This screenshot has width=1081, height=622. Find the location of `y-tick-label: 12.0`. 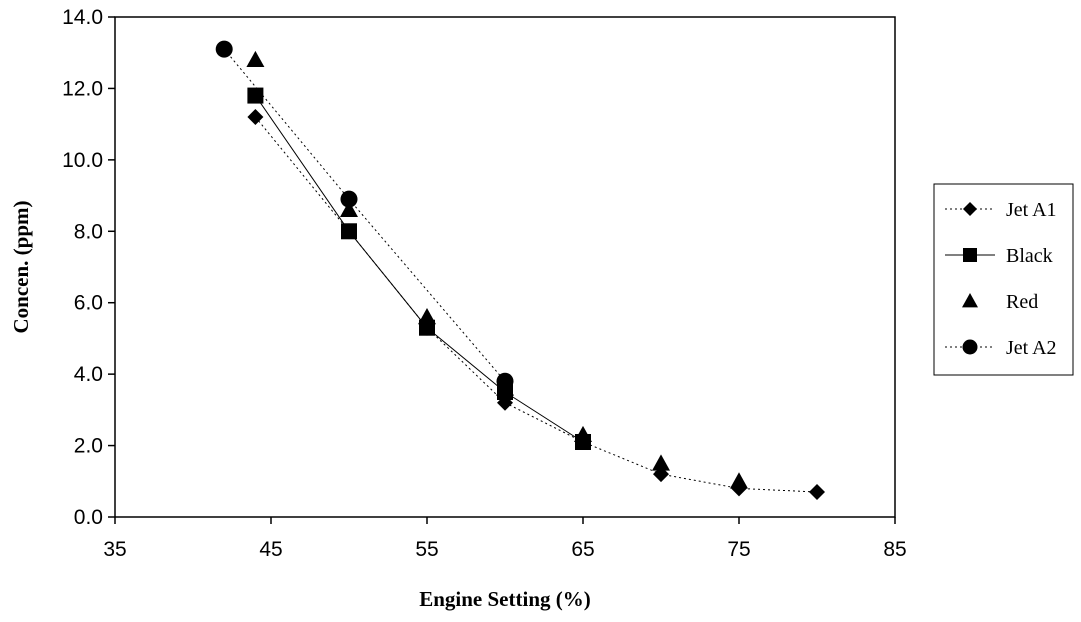

y-tick-label: 12.0 is located at coordinates (82, 88).